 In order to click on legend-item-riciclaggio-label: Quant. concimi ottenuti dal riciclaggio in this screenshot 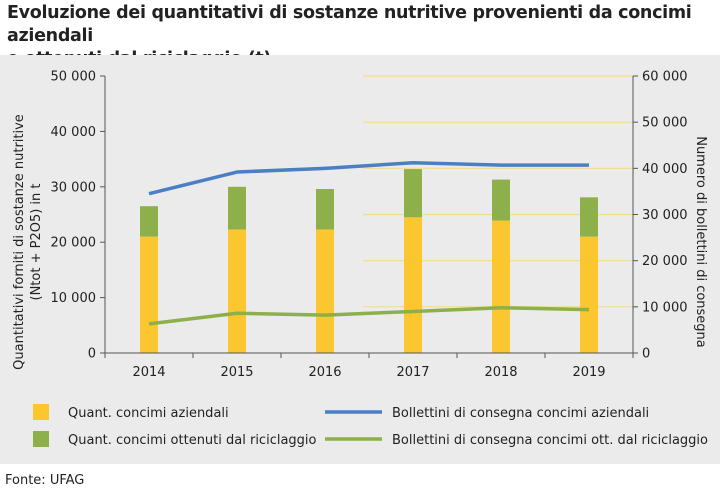, I will do `click(192, 440)`.